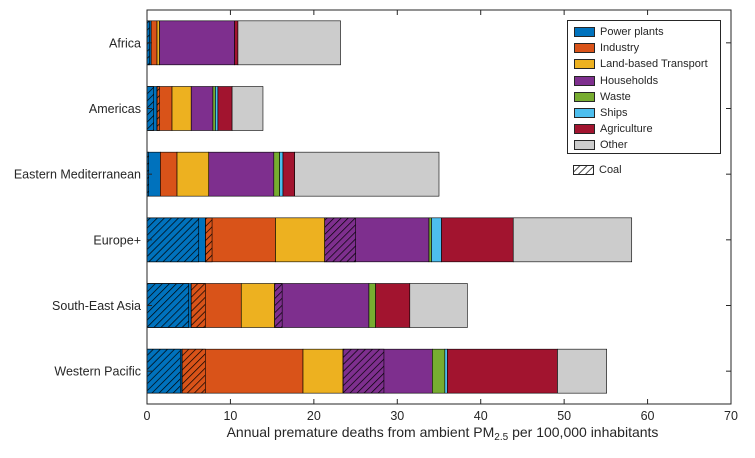 This screenshot has width=755, height=458. I want to click on x-tick-label-60: 60, so click(648, 416).